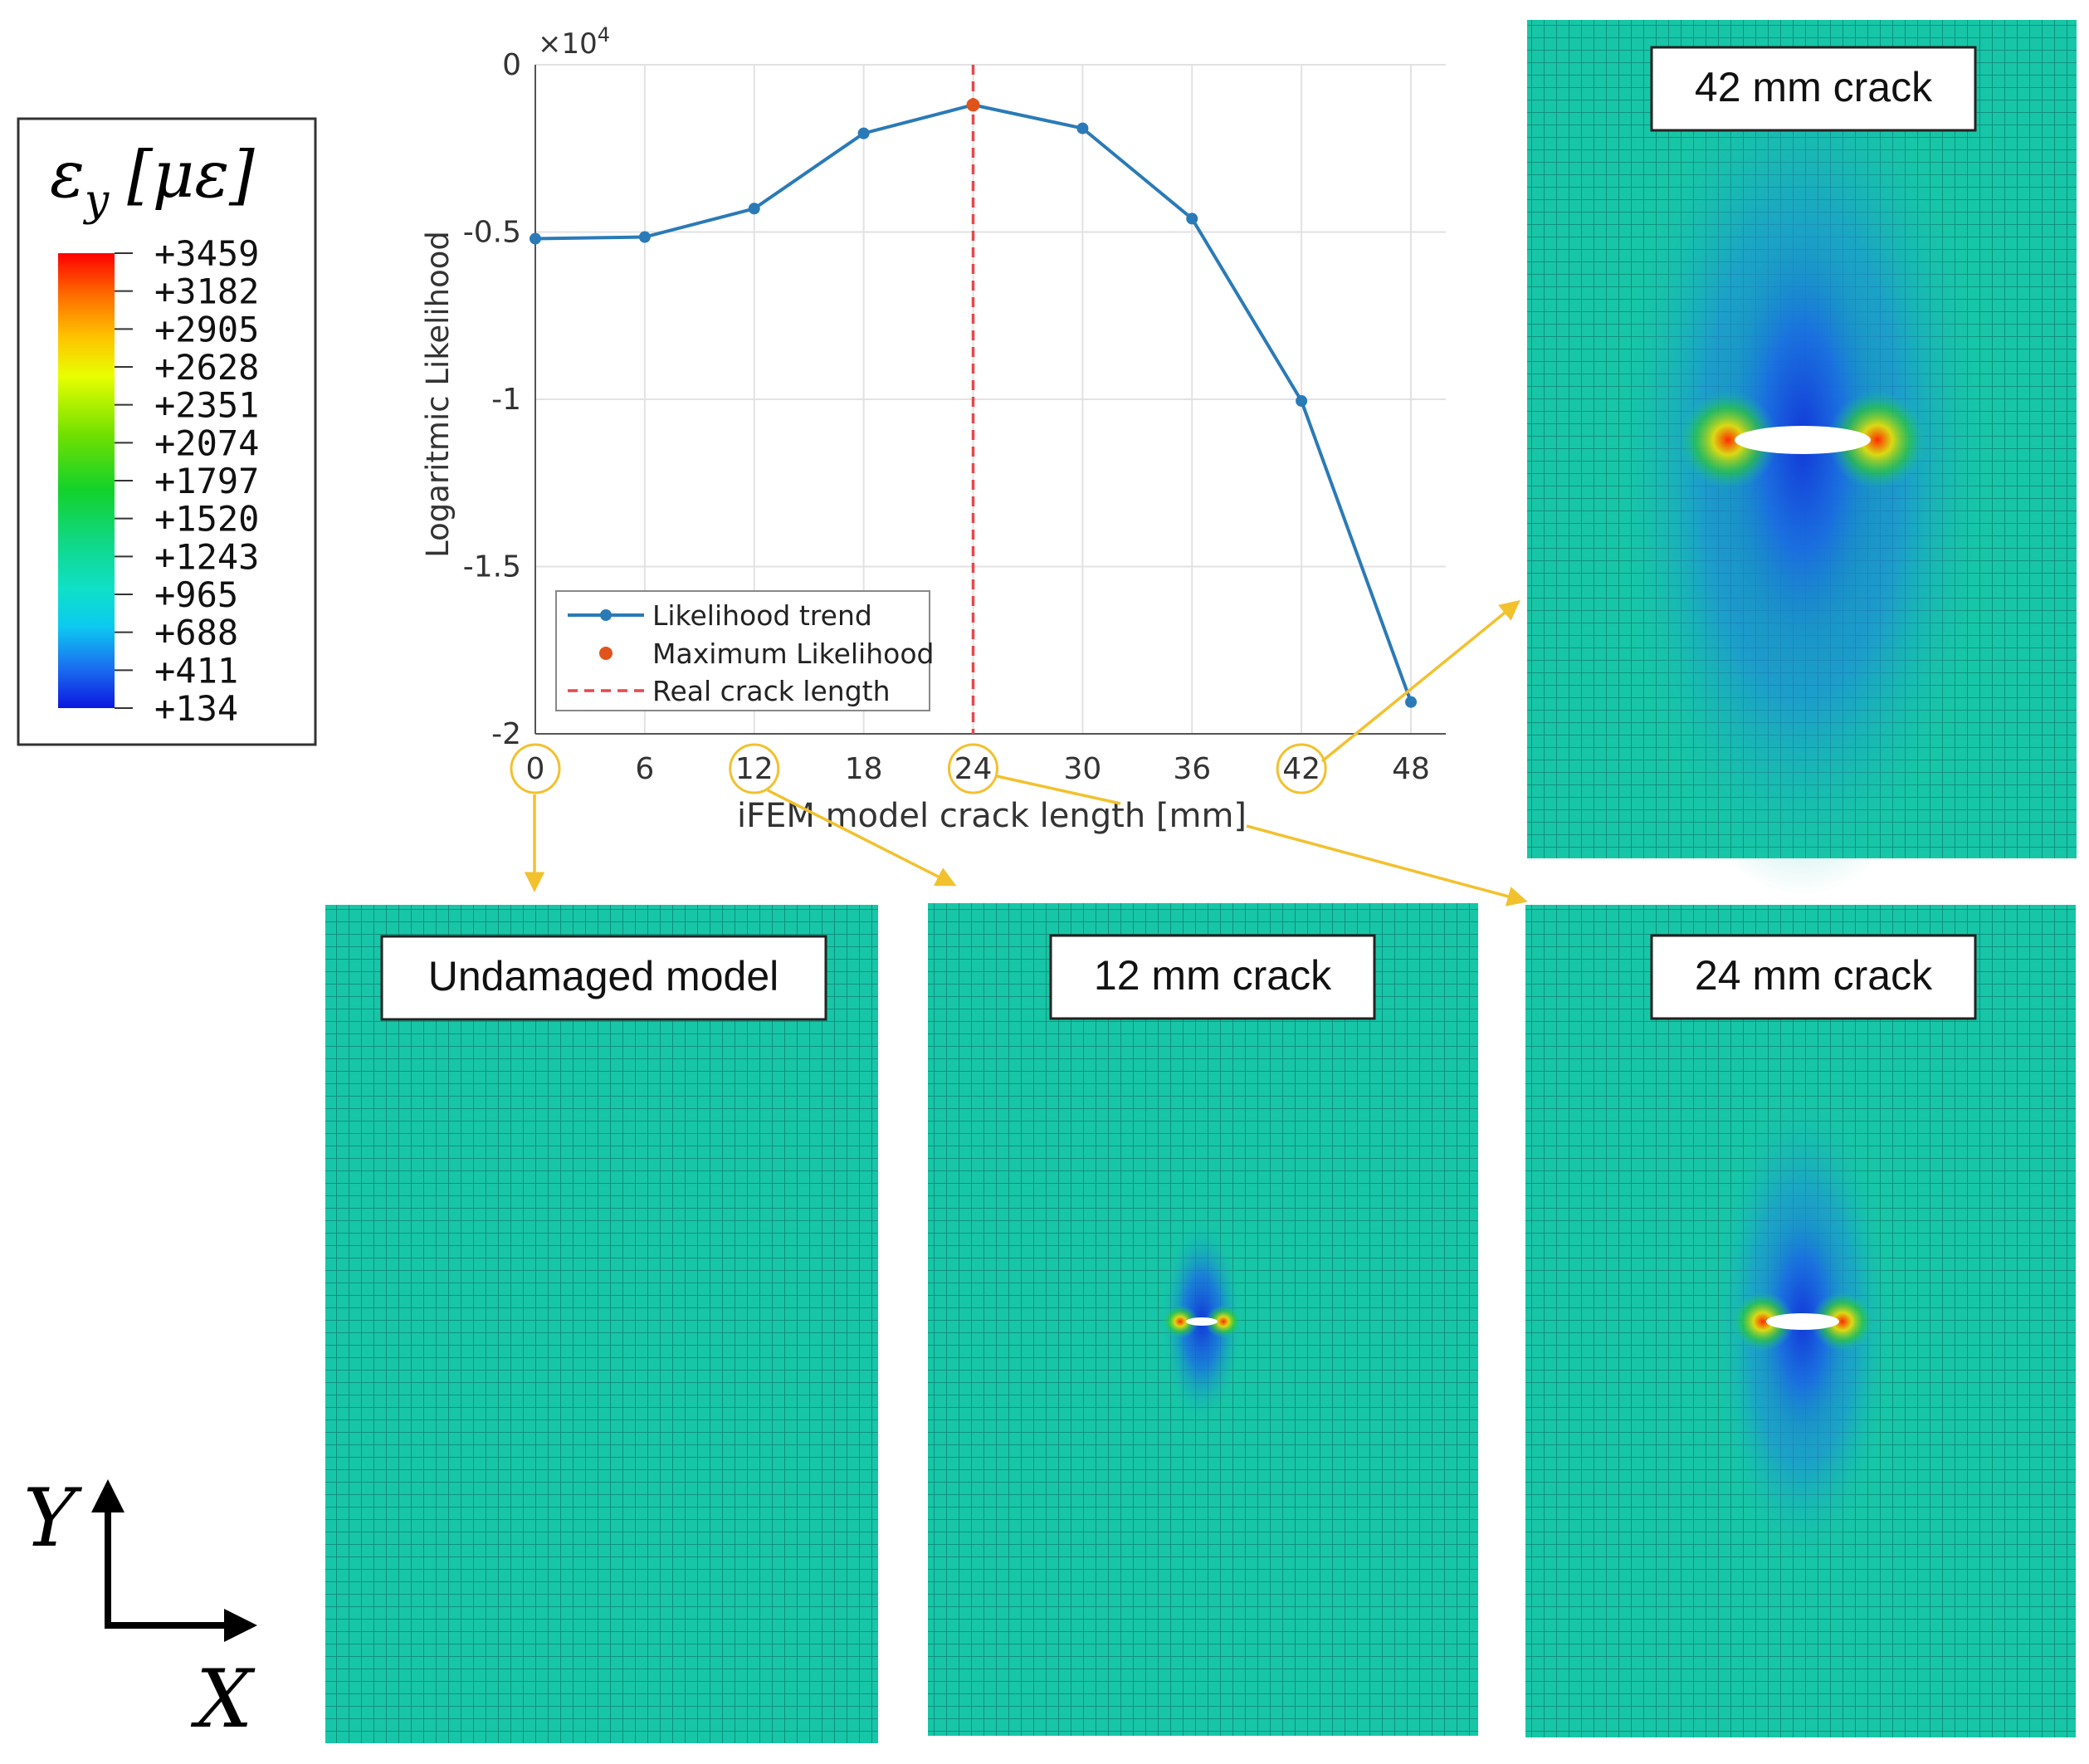 The image size is (2089, 1764). What do you see at coordinates (1058, 789) in the screenshot?
I see `arrow-to-24mm-from-tick` at bounding box center [1058, 789].